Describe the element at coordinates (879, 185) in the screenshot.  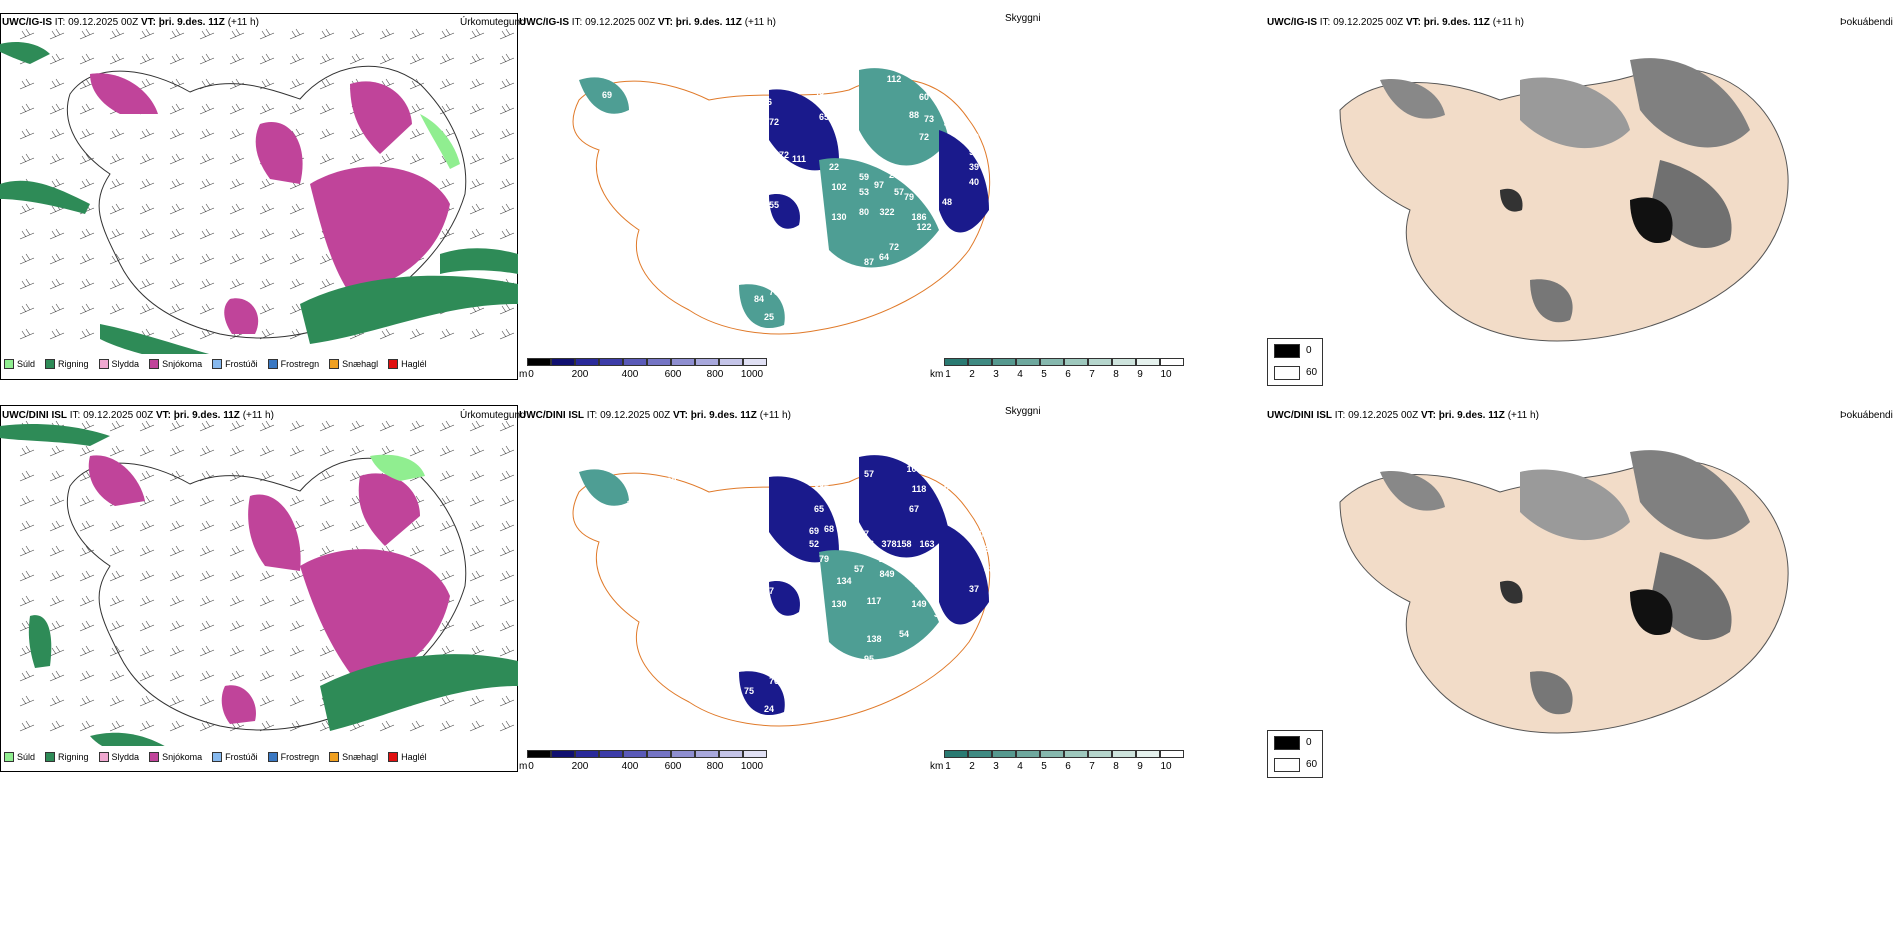
I see `visibility-value-label: 97` at that location.